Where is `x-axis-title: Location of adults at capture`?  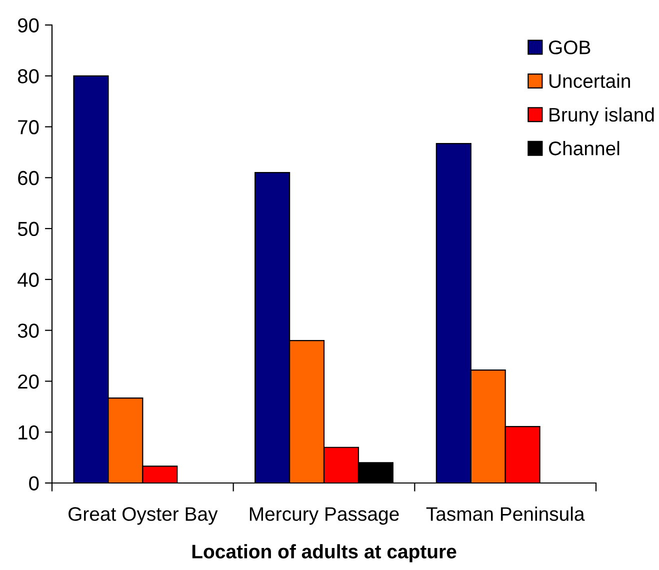 x-axis-title: Location of adults at capture is located at coordinates (324, 553).